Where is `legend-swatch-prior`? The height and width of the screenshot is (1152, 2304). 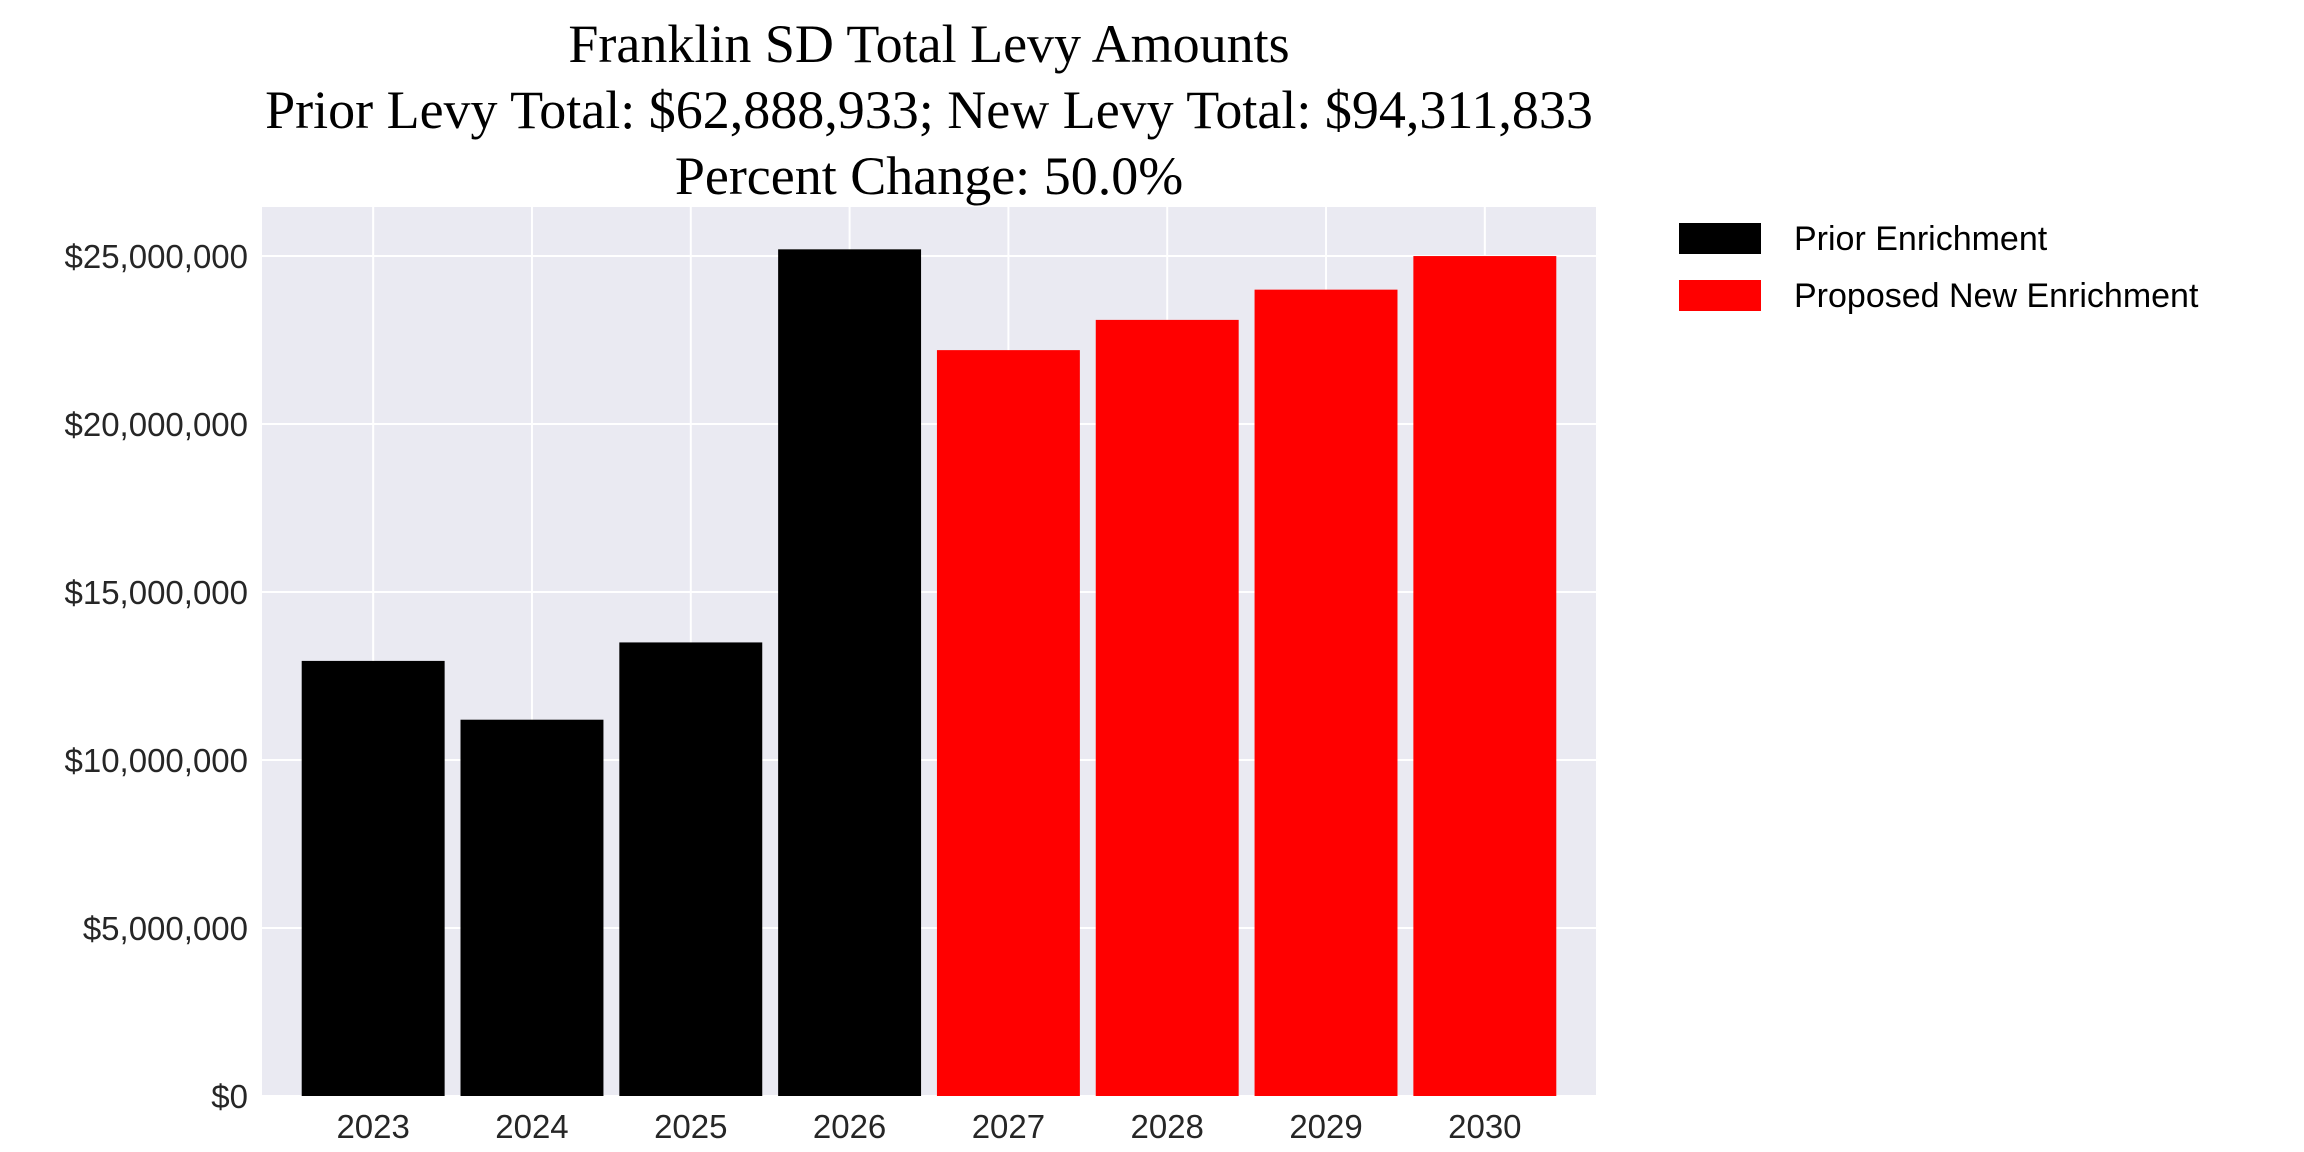 legend-swatch-prior is located at coordinates (1720, 238).